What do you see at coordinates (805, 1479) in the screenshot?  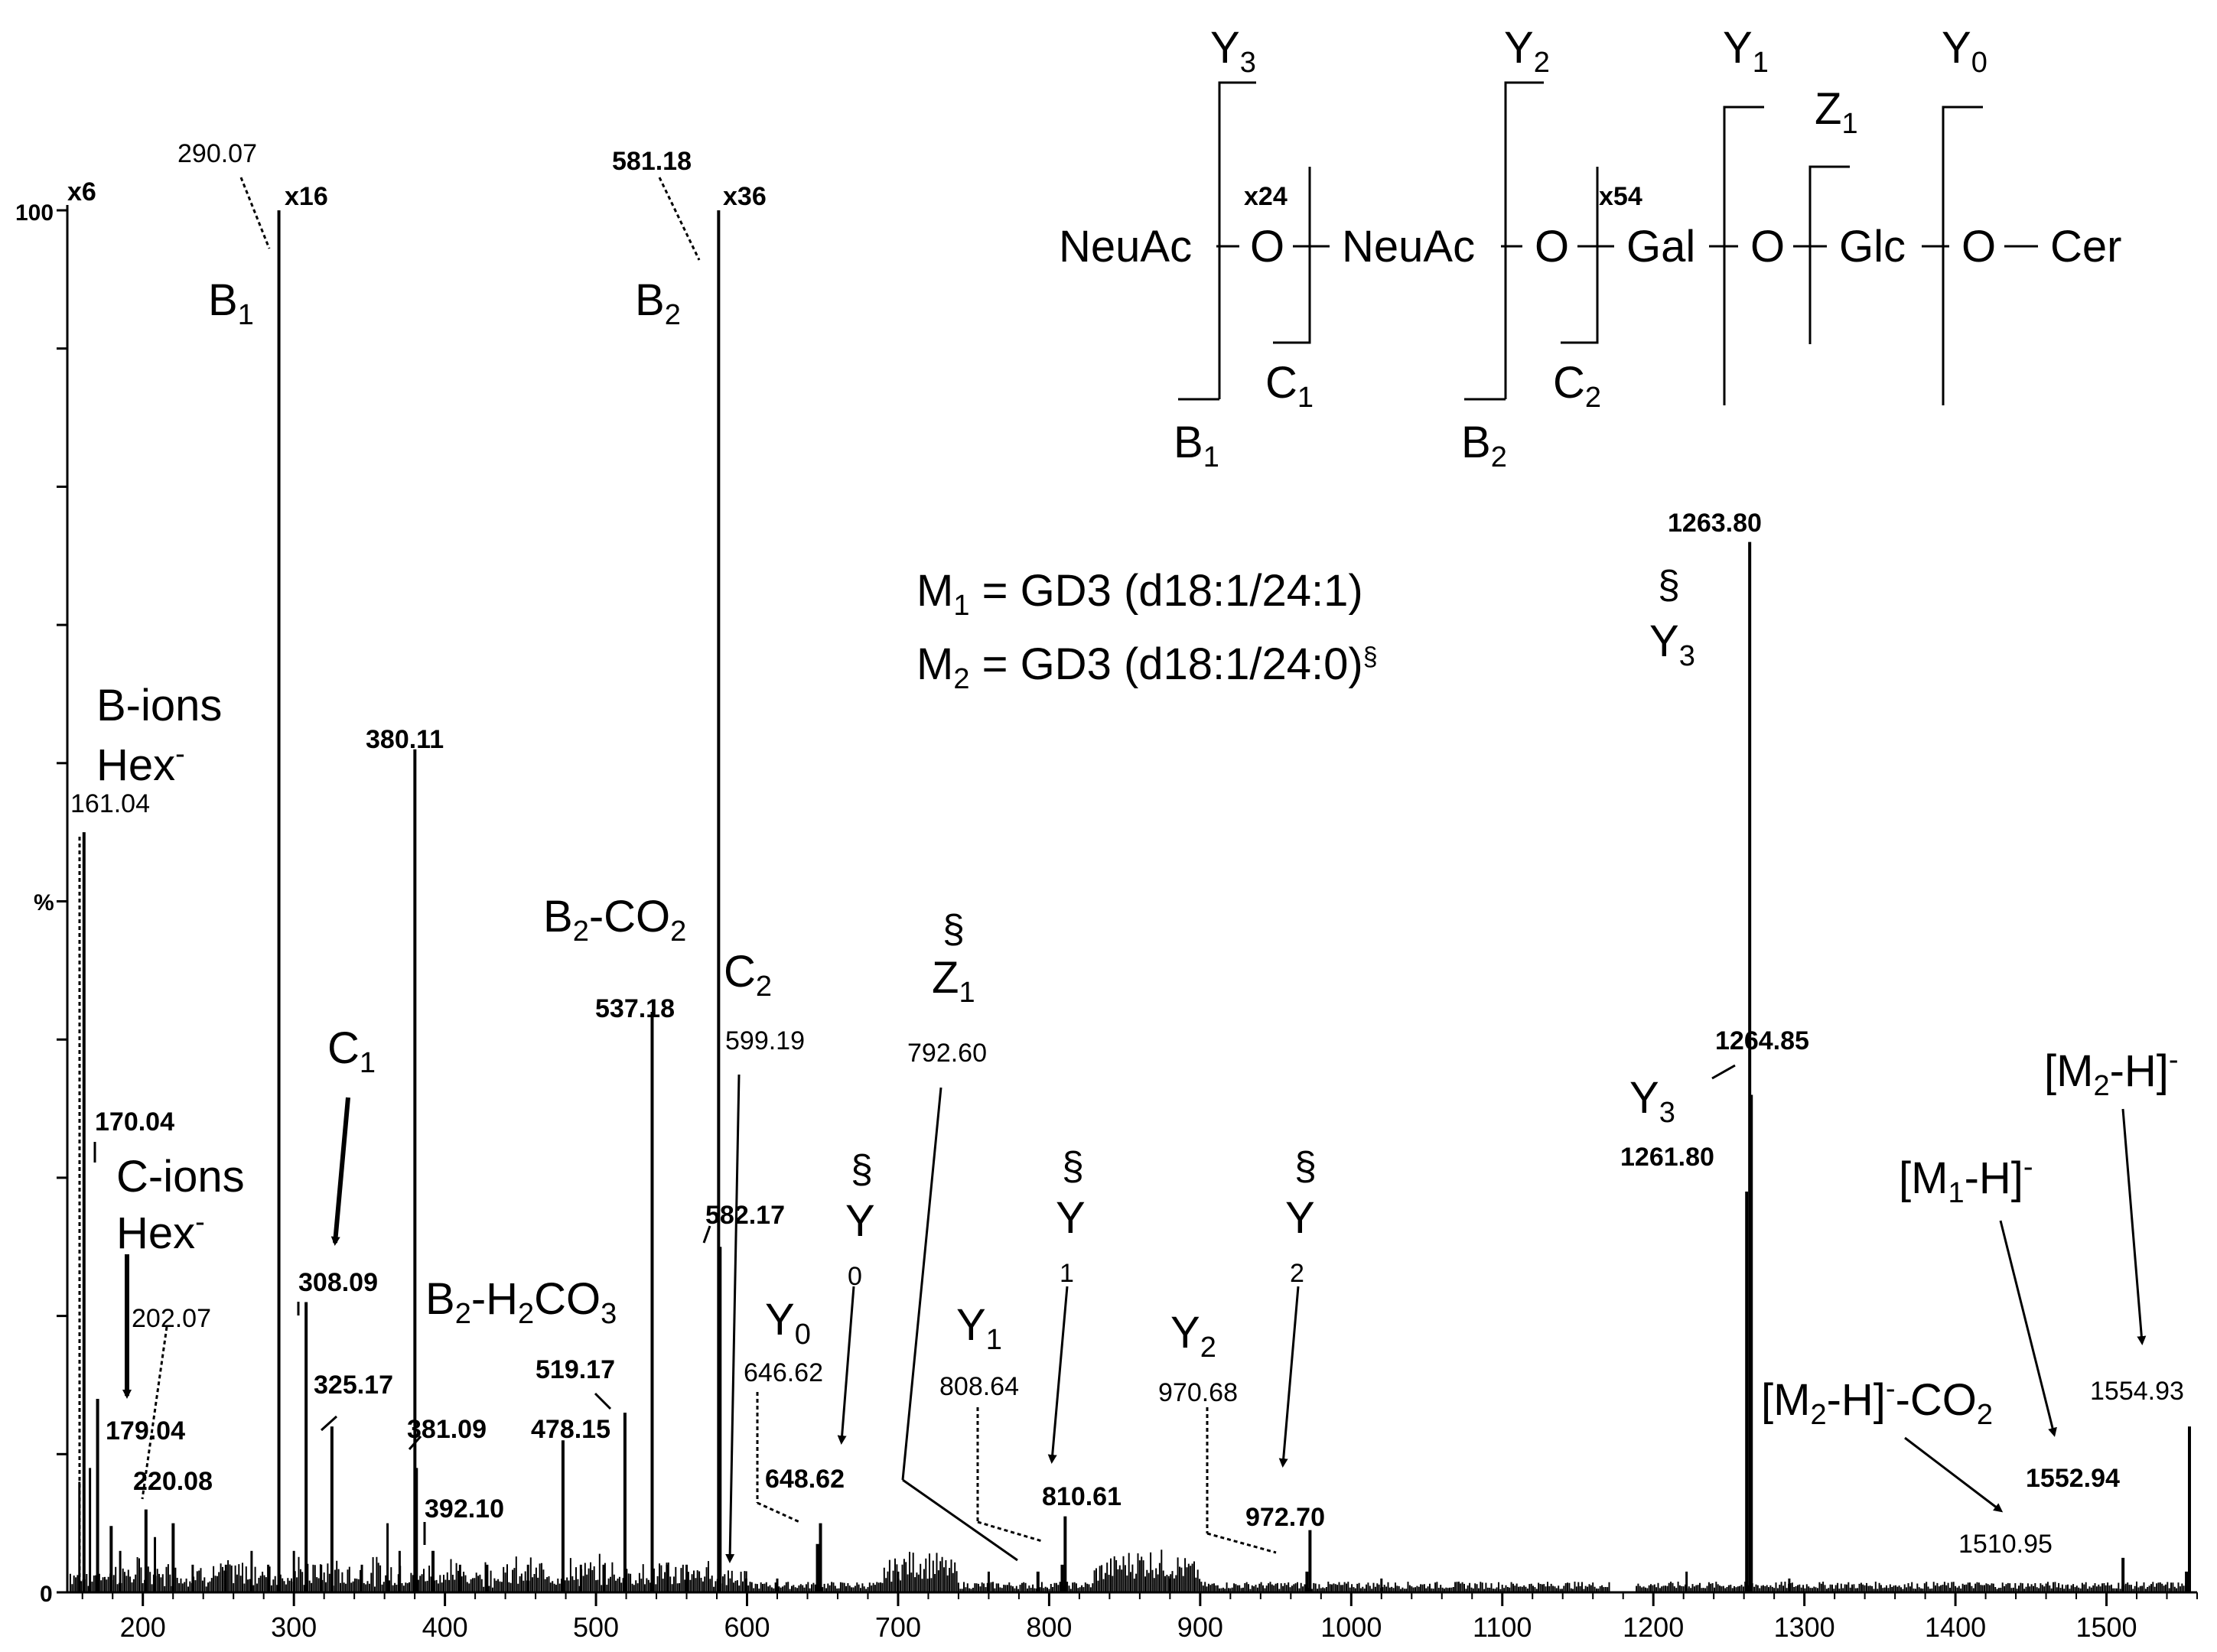 I see `peak-label-648.62: 648.62` at bounding box center [805, 1479].